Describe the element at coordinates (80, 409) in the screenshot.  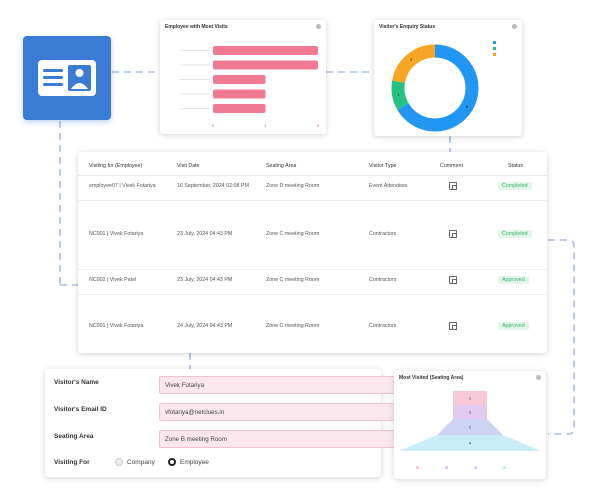
I see `email-label: Visitor's Email ID` at that location.